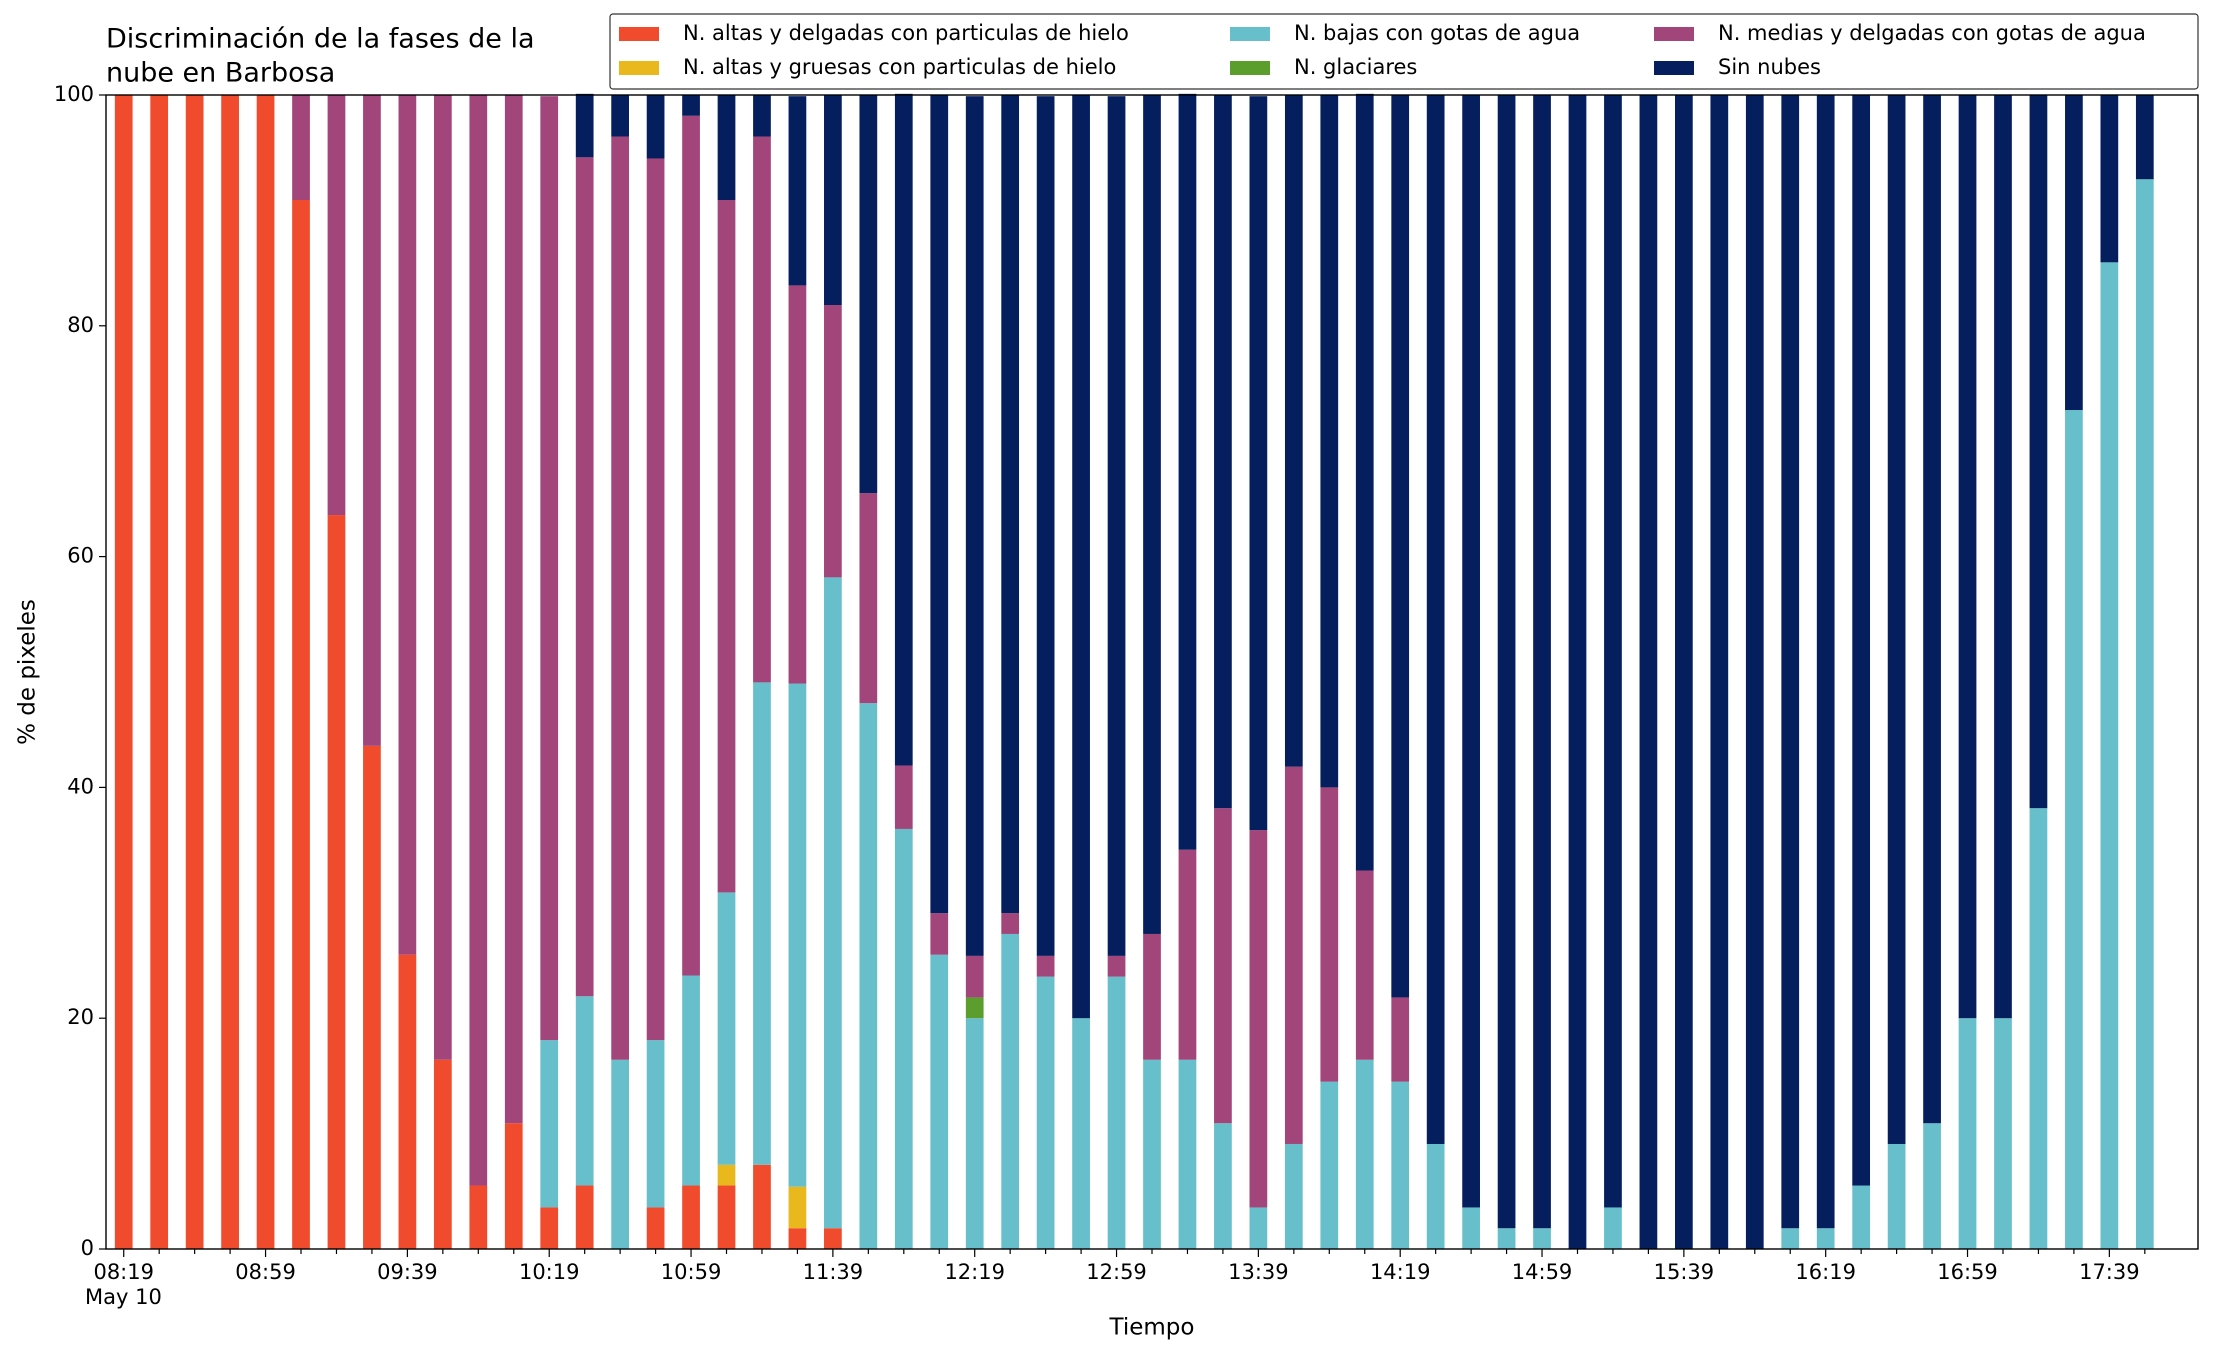  What do you see at coordinates (220, 73) in the screenshot?
I see `chart-title: nube en Barbosa` at bounding box center [220, 73].